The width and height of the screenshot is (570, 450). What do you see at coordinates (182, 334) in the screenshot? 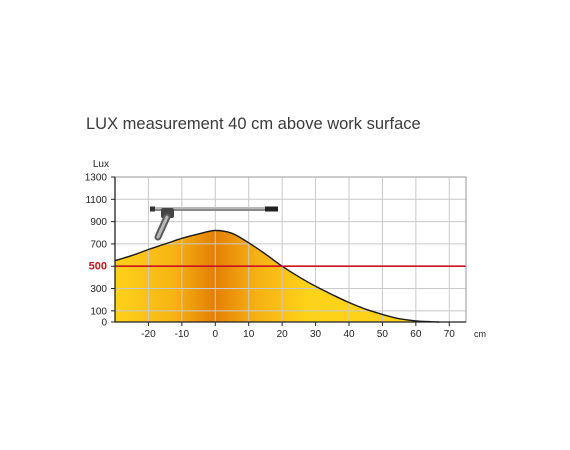
I see `x-tick-label: -10` at bounding box center [182, 334].